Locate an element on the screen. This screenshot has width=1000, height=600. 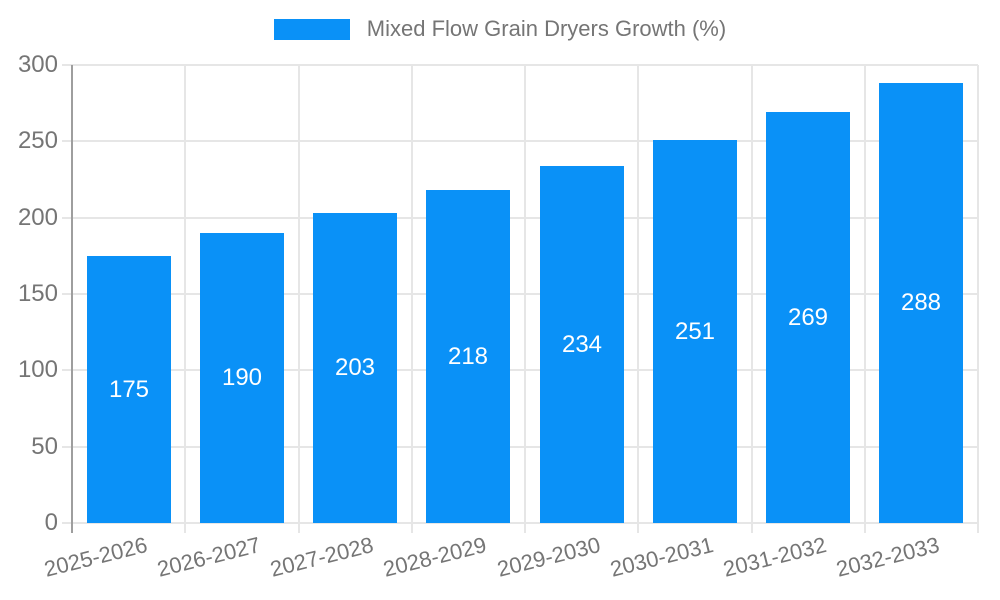
bar: 288 is located at coordinates (921, 303).